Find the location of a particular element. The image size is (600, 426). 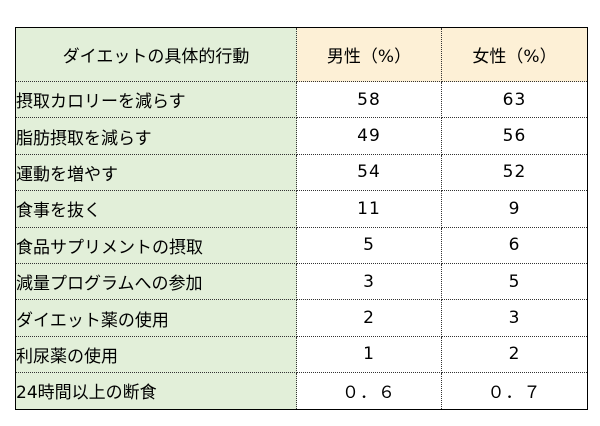

table-row: 運動を増やす 54 52 is located at coordinates (301, 173).